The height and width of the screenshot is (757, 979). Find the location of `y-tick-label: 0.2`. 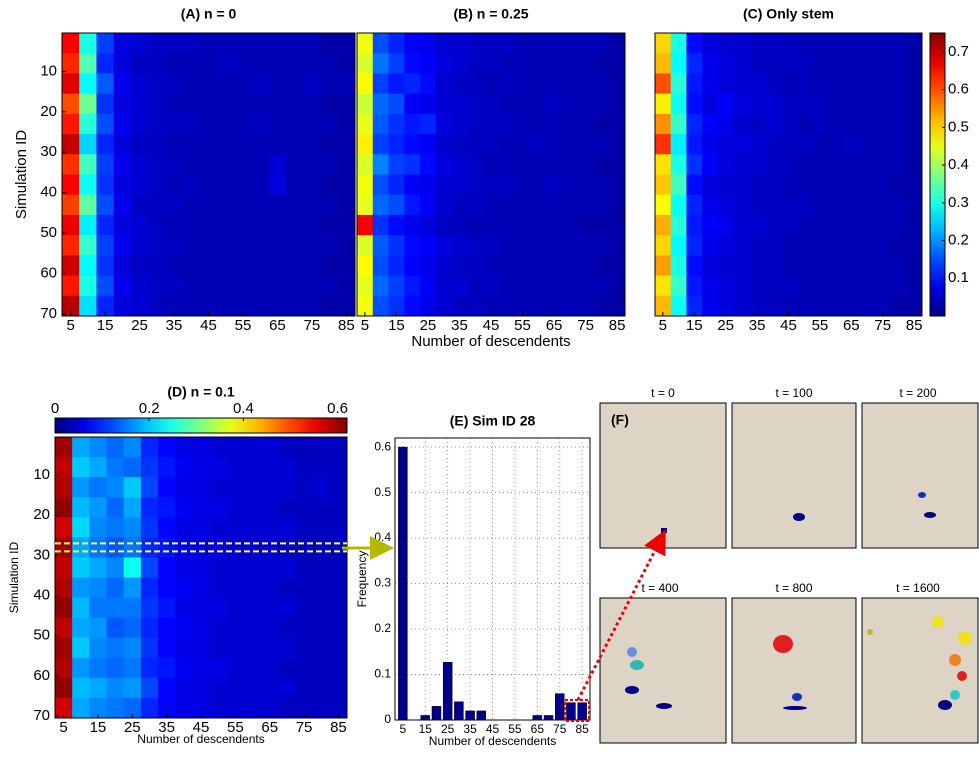

y-tick-label: 0.2 is located at coordinates (382, 628).